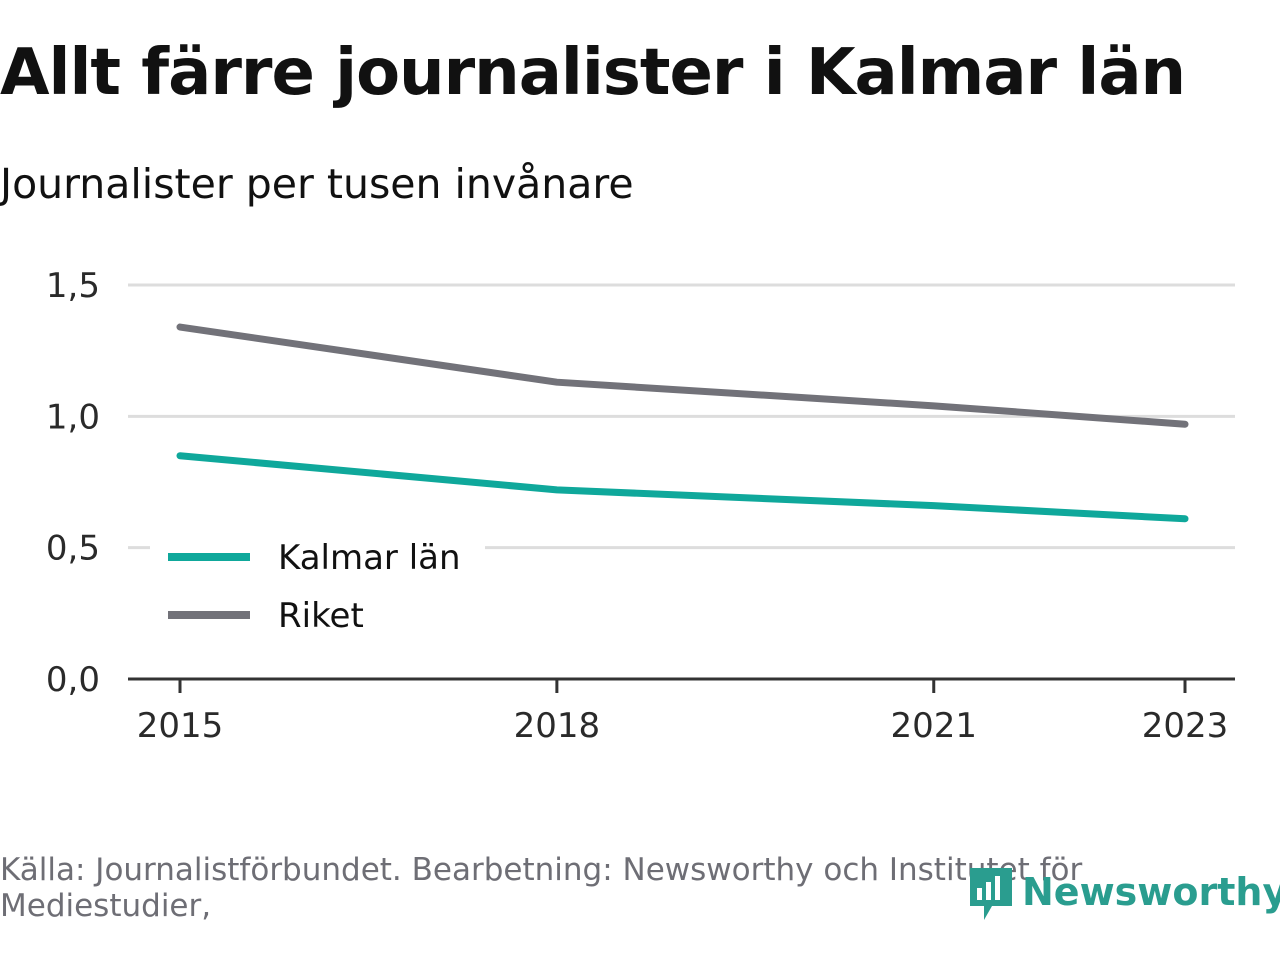 The image size is (1280, 960). What do you see at coordinates (321, 616) in the screenshot?
I see `legend-label: Riket` at bounding box center [321, 616].